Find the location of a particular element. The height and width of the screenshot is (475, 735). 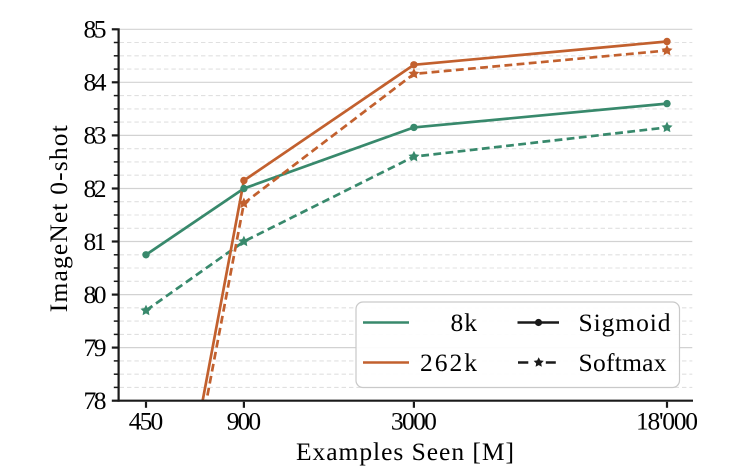

svg-text: Softmax is located at coordinates (623, 362).